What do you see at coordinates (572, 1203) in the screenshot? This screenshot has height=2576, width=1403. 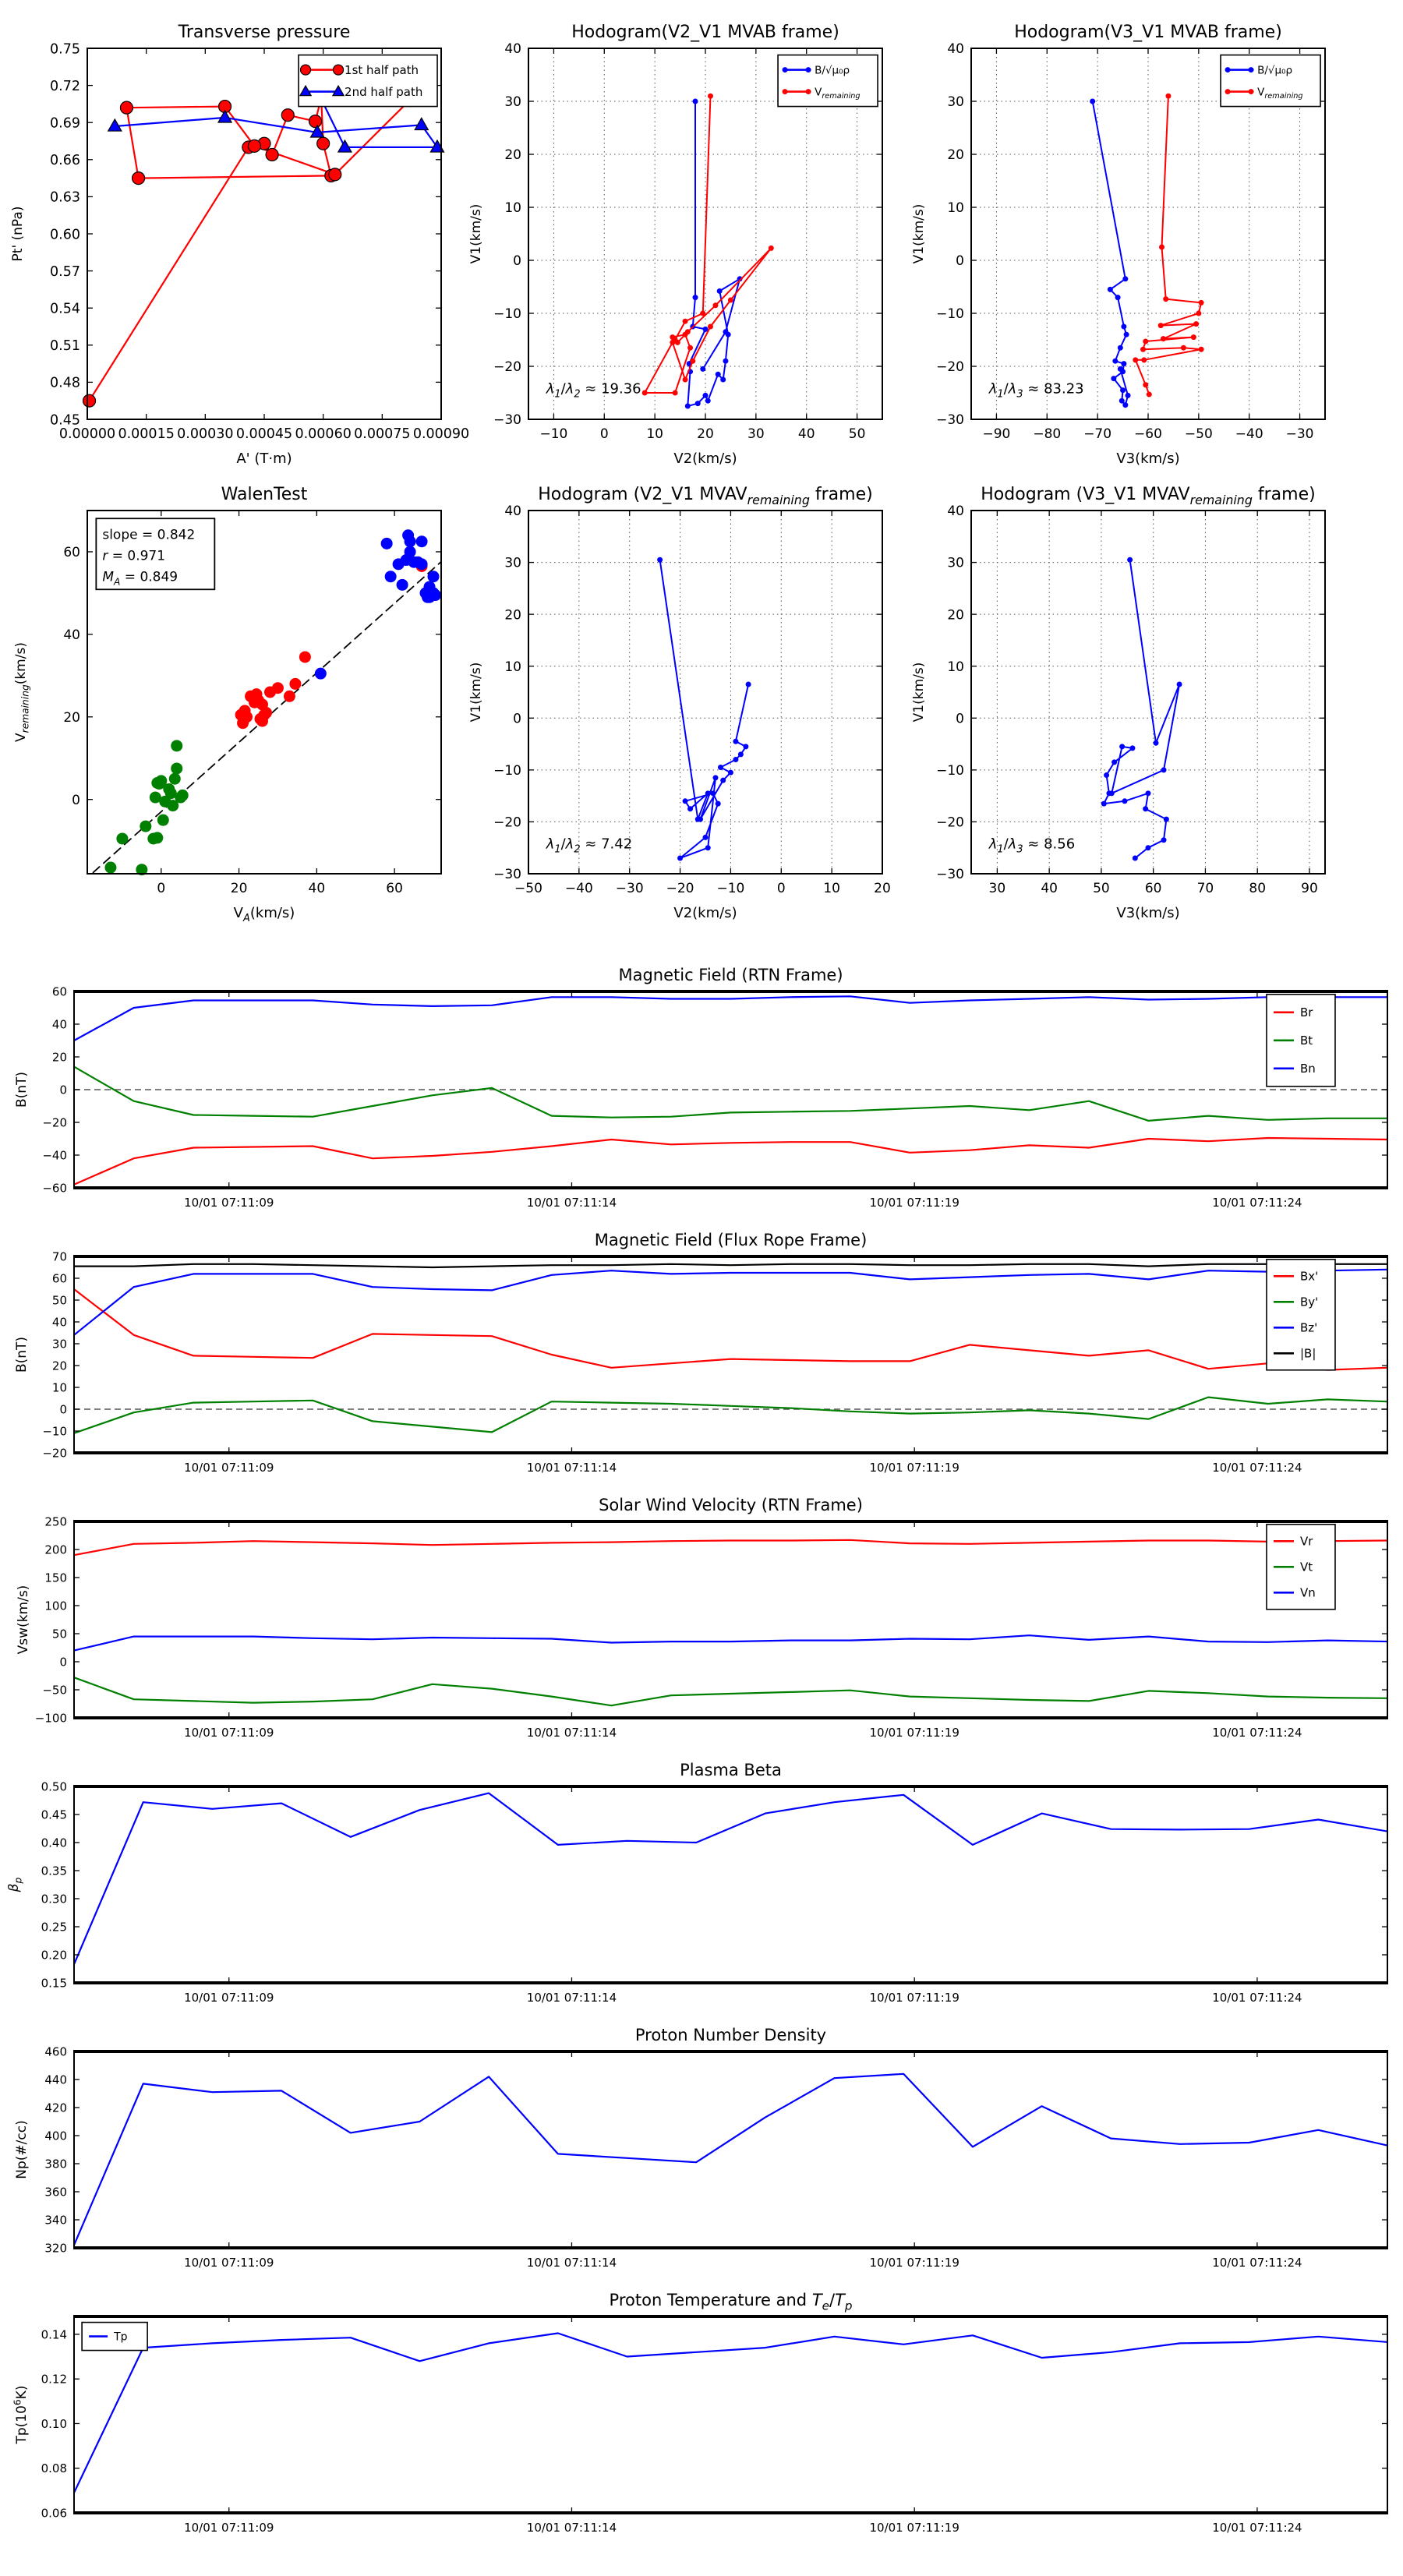 I see `x-tick-label: 10/01 07:11:14` at bounding box center [572, 1203].